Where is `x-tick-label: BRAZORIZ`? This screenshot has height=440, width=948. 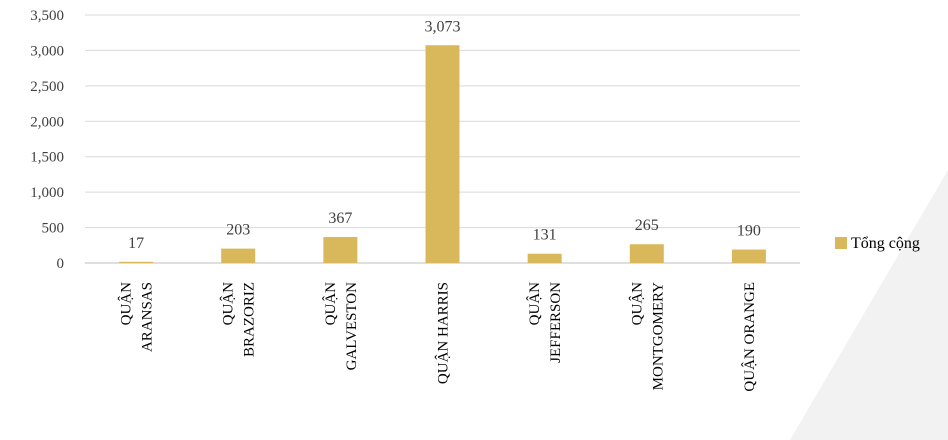
x-tick-label: BRAZORIZ is located at coordinates (250, 319).